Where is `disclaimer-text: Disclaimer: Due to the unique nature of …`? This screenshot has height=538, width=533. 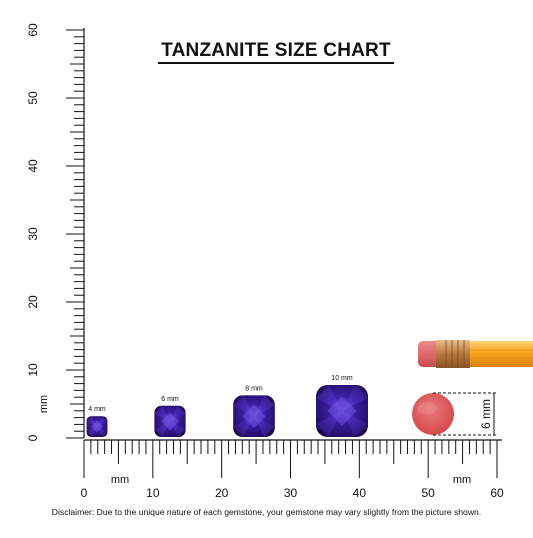 disclaimer-text: Disclaimer: Due to the unique nature of … is located at coordinates (266, 512).